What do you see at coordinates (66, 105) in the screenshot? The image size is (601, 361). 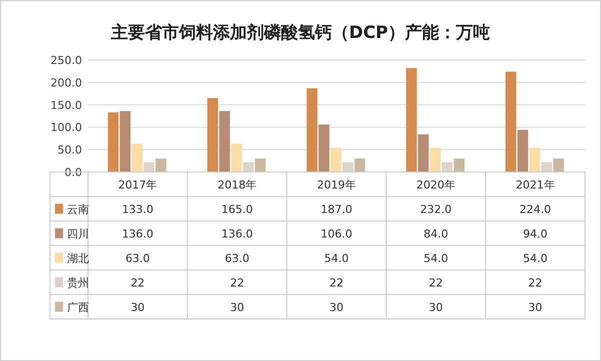 I see `y-tick-label: 150.0` at bounding box center [66, 105].